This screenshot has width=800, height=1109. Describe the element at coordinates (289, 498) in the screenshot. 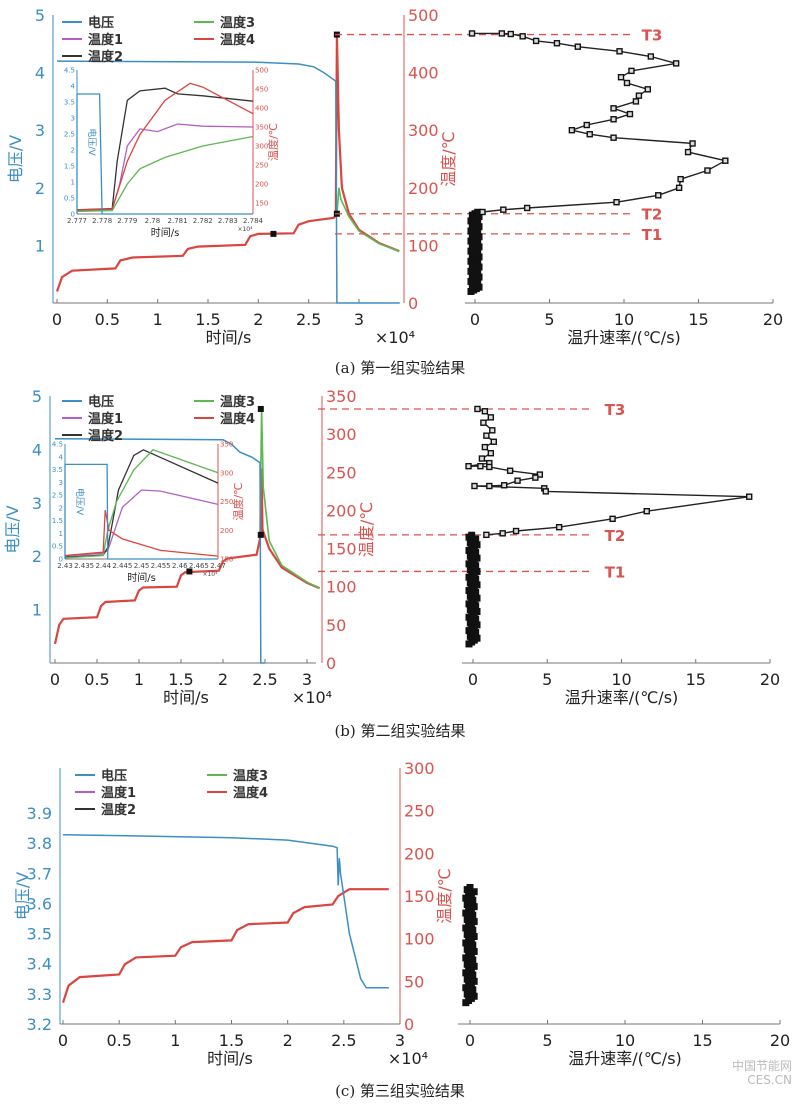

I see `series-temp3` at that location.